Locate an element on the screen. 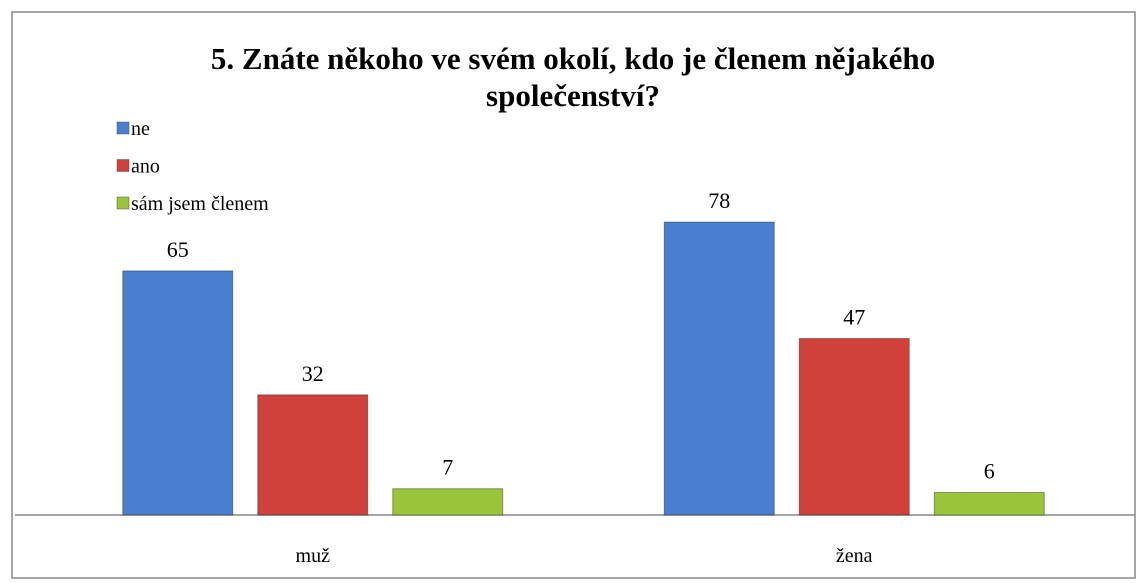 The height and width of the screenshot is (583, 1147). value-label: 7 is located at coordinates (447, 467).